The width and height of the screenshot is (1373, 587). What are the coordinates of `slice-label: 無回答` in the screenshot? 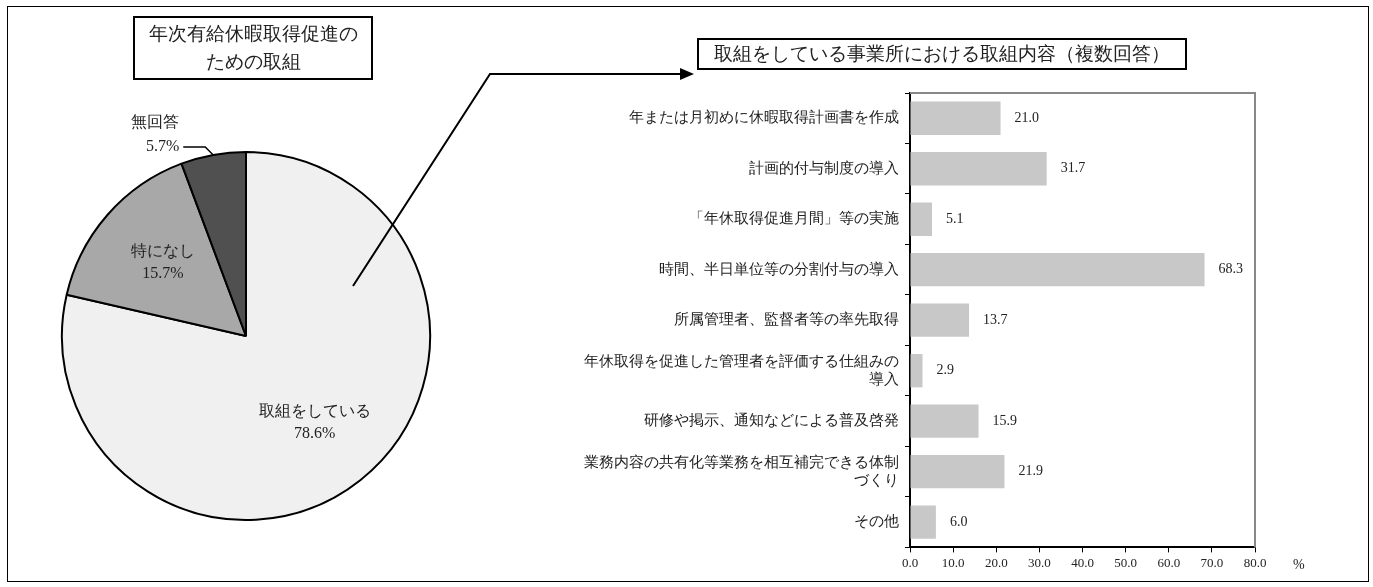 It's located at (155, 122).